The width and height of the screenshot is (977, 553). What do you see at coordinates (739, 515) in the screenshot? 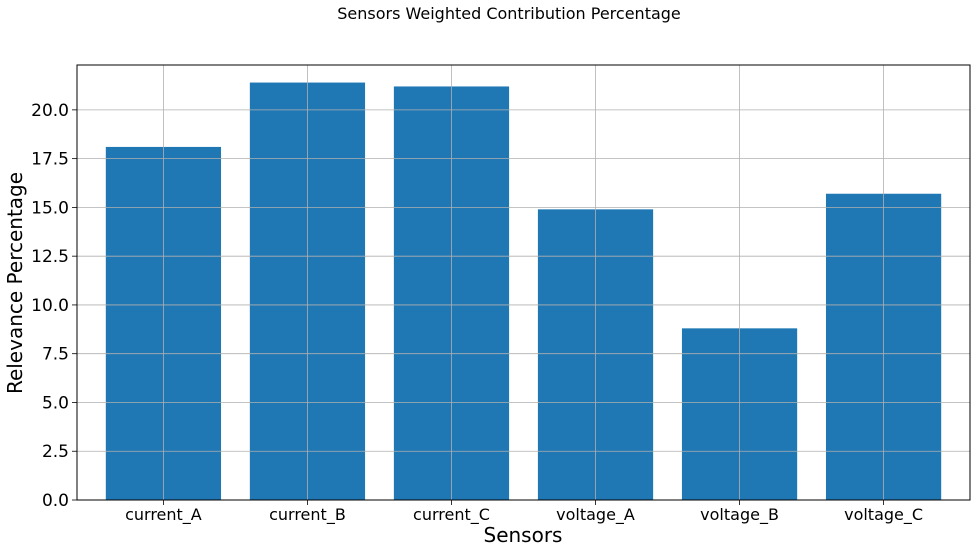
I see `x-tick-label: voltage_B` at bounding box center [739, 515].